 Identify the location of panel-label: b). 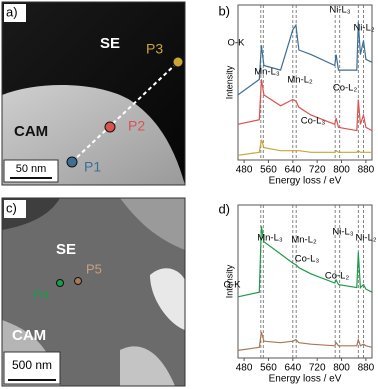
(224, 10).